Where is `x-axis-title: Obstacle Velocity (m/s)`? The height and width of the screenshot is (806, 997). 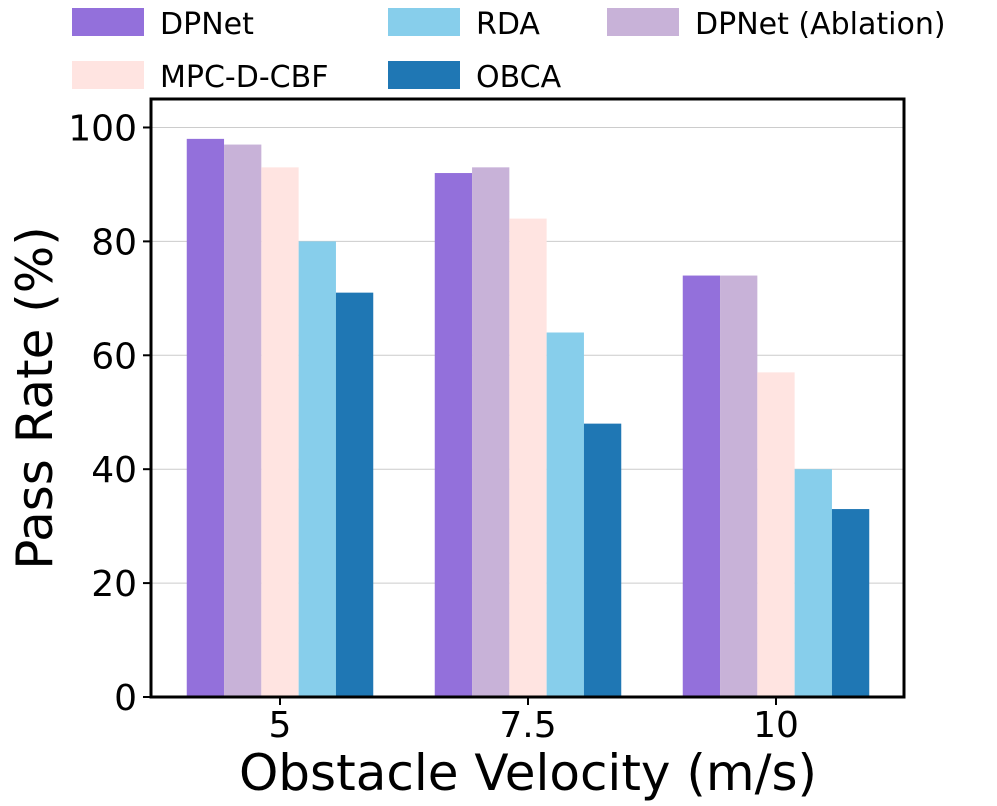 x-axis-title: Obstacle Velocity (m/s) is located at coordinates (528, 773).